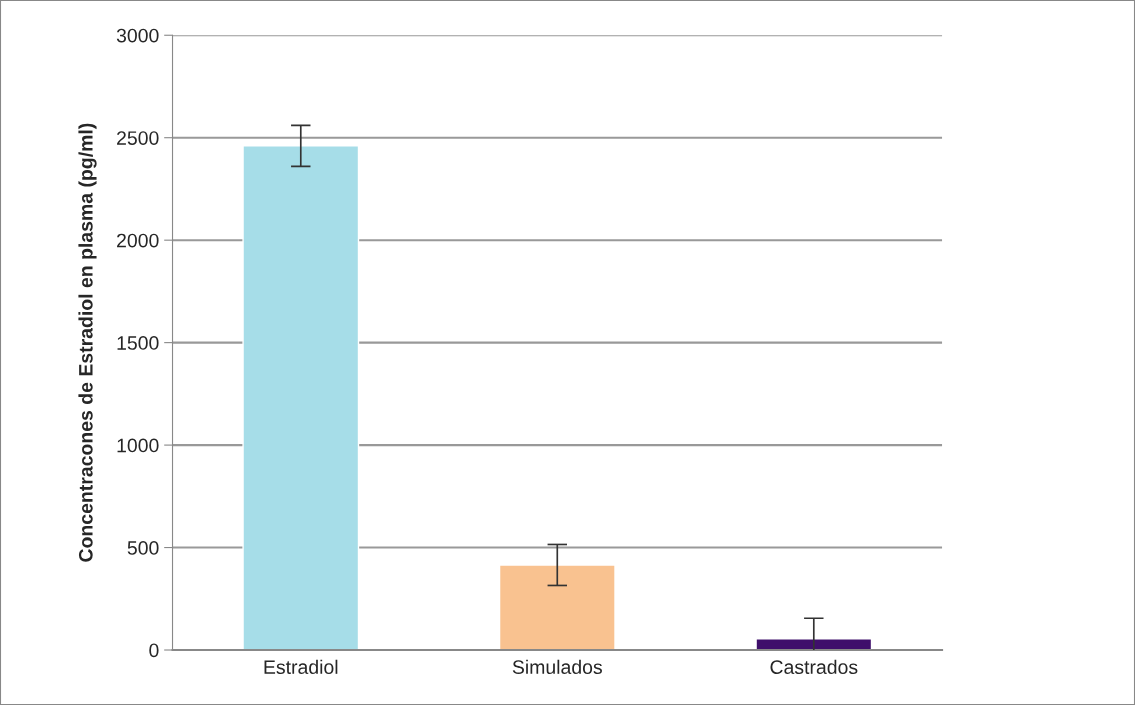 Image resolution: width=1135 pixels, height=705 pixels. What do you see at coordinates (557, 667) in the screenshot?
I see `x-tick-label: Simulados` at bounding box center [557, 667].